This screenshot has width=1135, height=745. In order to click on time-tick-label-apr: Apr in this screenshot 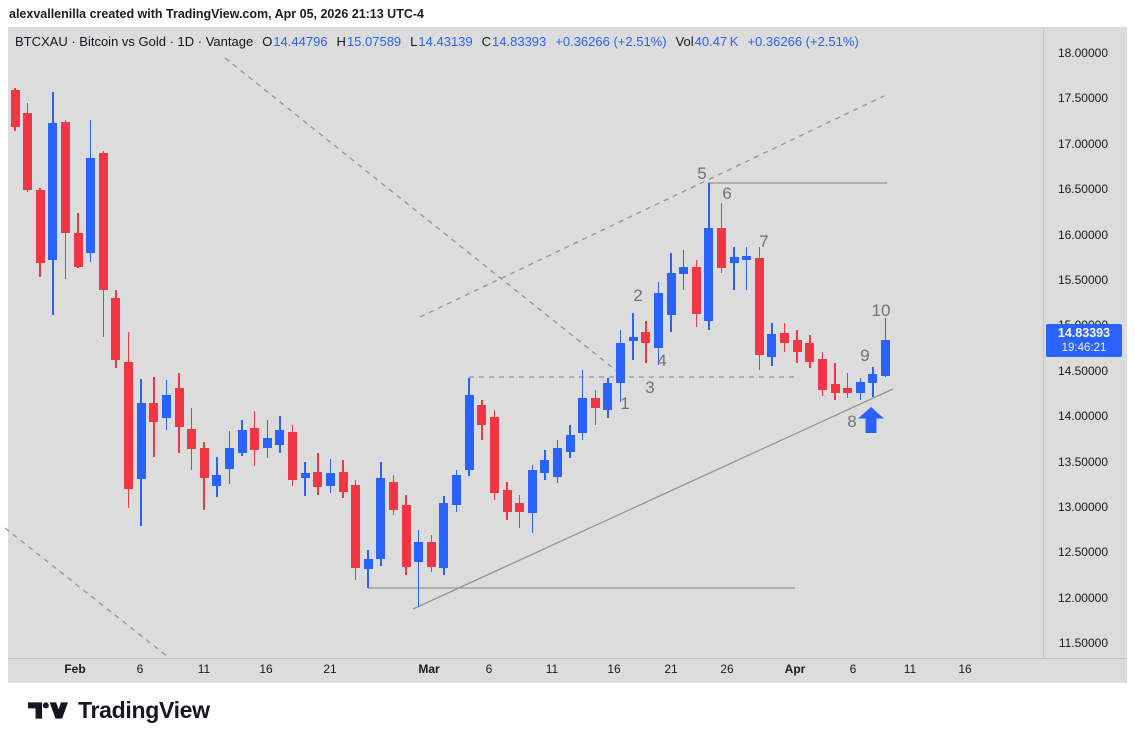, I will do `click(795, 669)`.